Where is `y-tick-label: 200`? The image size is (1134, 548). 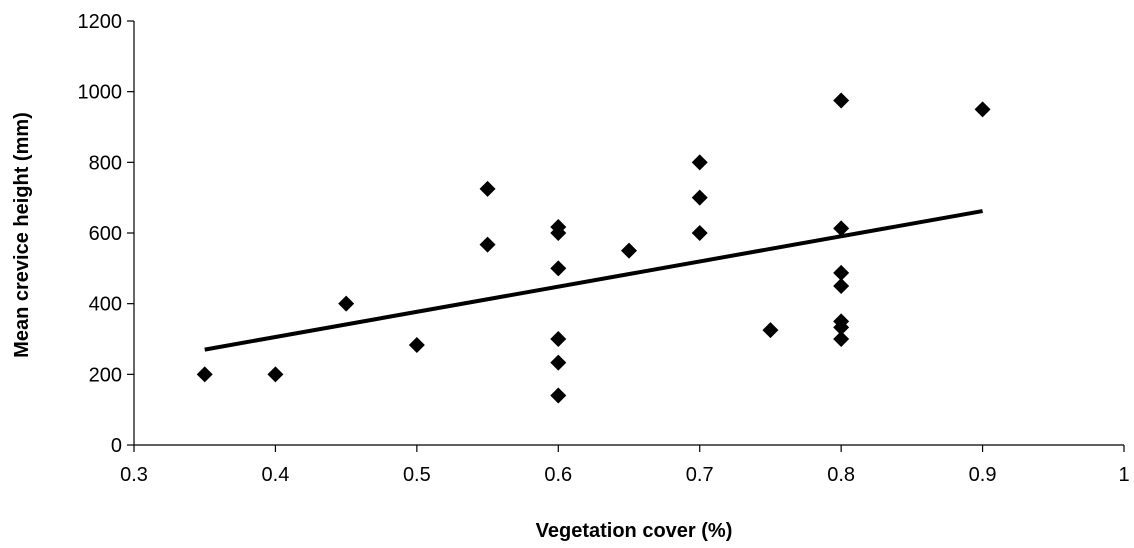
y-tick-label: 200 is located at coordinates (105, 375).